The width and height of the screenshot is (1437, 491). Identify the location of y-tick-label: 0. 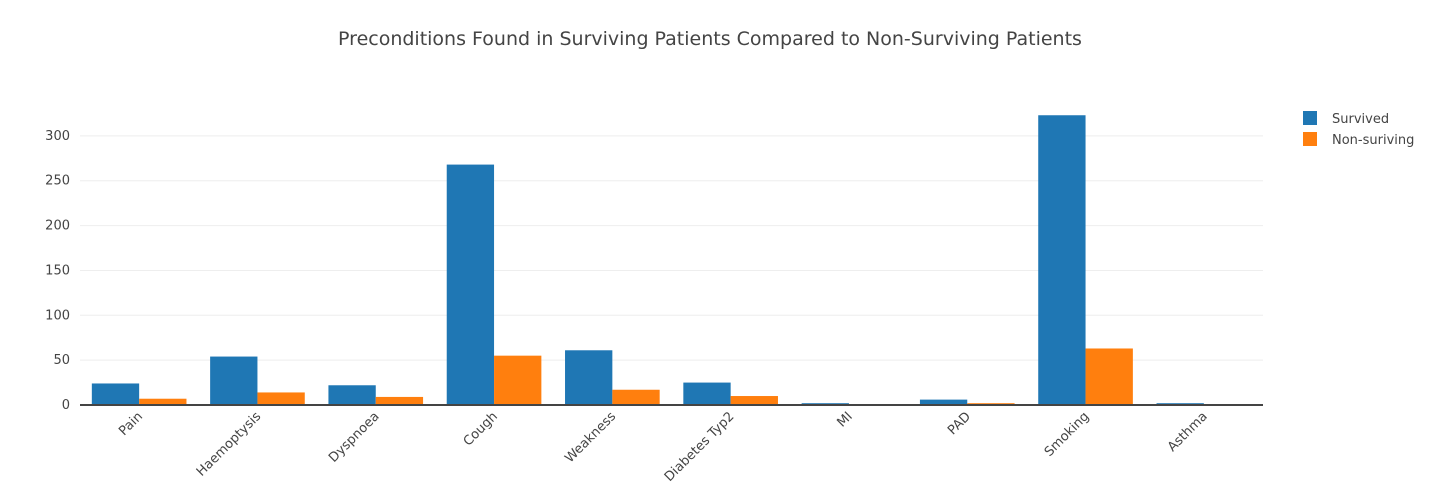
(66, 405).